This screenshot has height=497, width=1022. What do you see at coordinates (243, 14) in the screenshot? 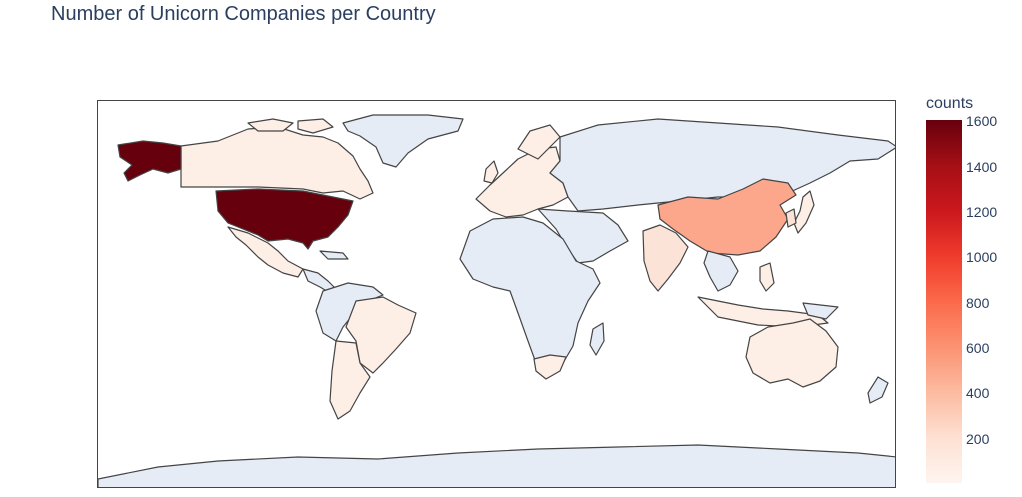
I see `chart-title: Number of Unicorn Companies per Country` at bounding box center [243, 14].